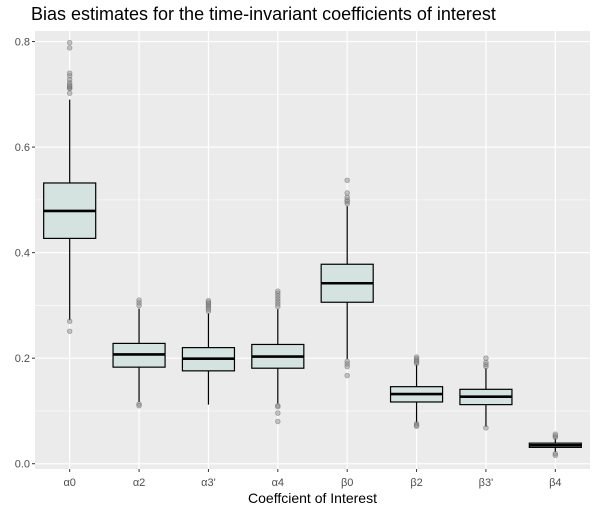  Describe the element at coordinates (208, 483) in the screenshot. I see `x-tick-label: α3'` at that location.